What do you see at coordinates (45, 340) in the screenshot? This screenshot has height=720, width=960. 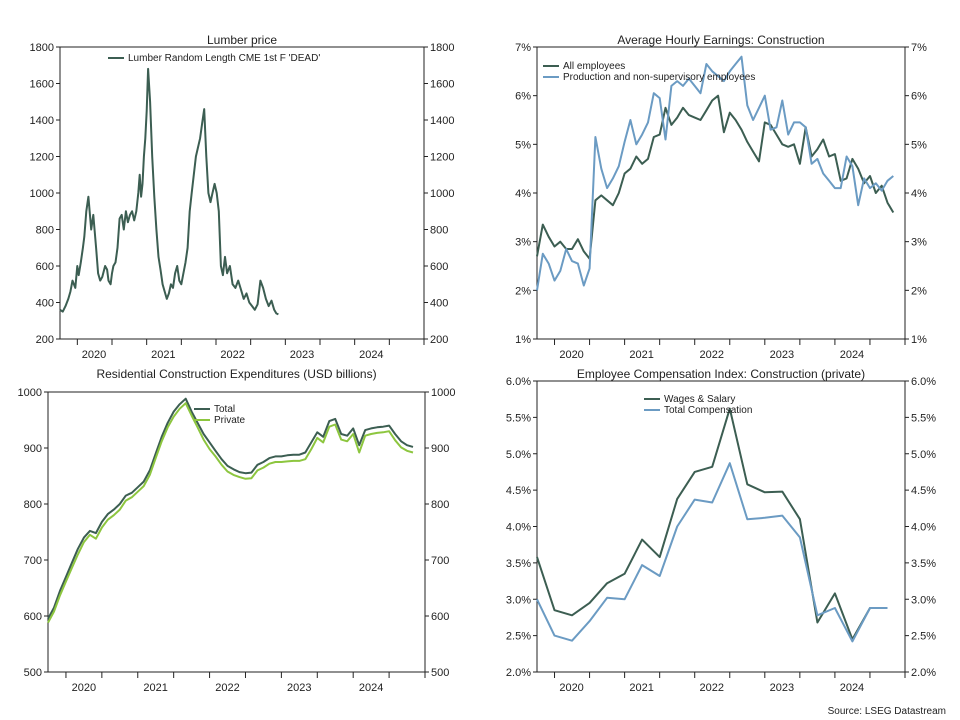 I see `y-tick-label-left: 200` at bounding box center [45, 340].